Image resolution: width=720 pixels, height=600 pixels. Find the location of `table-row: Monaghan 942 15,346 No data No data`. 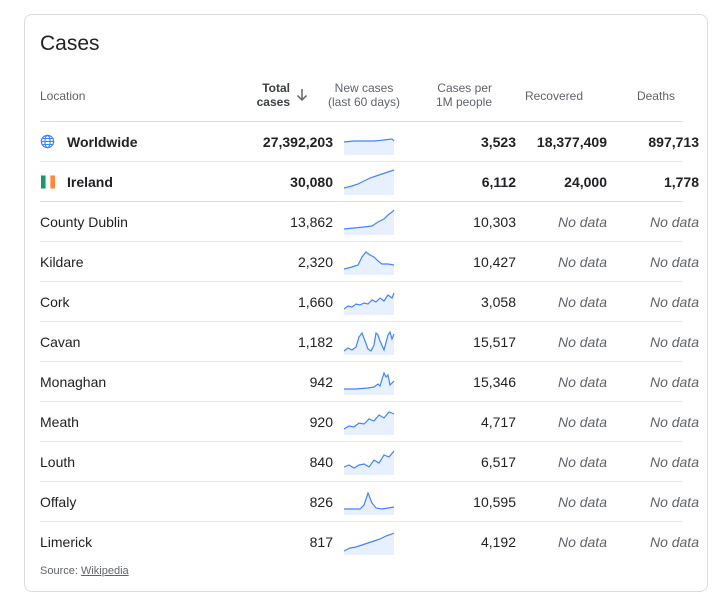

table-row: Monaghan 942 15,346 No data No data is located at coordinates (369, 381).